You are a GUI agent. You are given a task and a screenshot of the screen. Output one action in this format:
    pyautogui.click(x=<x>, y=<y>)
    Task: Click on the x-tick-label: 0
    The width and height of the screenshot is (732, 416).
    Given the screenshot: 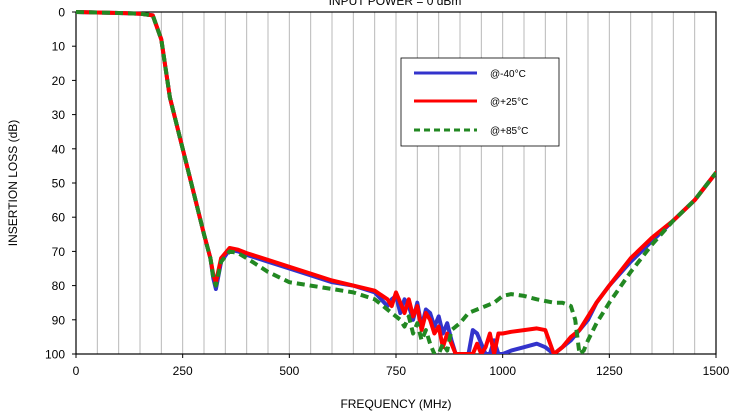 What is the action you would take?
    pyautogui.click(x=76, y=371)
    